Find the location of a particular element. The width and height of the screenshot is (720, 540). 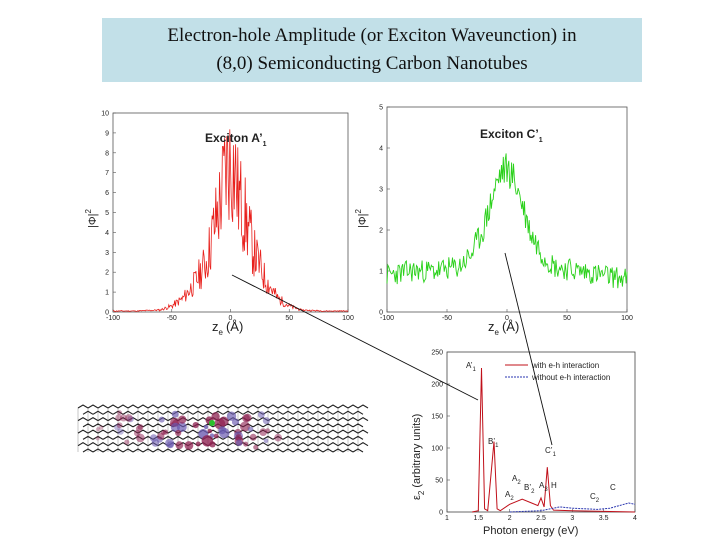

chart-c-ytick-label: 3 is located at coordinates (381, 190).